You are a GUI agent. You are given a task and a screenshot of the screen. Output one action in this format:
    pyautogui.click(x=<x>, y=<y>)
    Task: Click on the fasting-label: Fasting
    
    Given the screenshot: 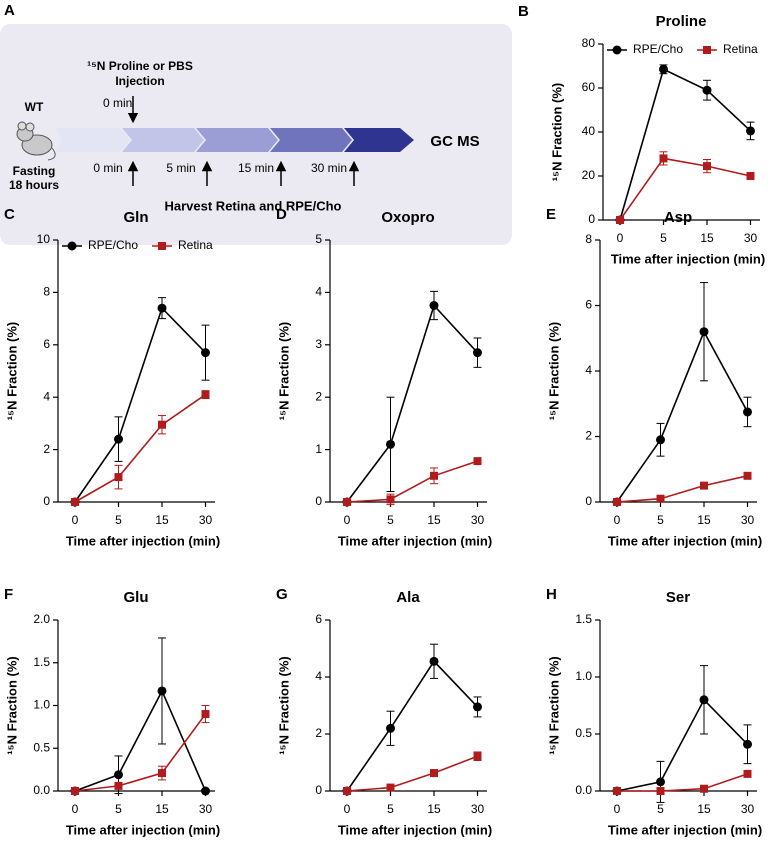 What is the action you would take?
    pyautogui.click(x=34, y=171)
    